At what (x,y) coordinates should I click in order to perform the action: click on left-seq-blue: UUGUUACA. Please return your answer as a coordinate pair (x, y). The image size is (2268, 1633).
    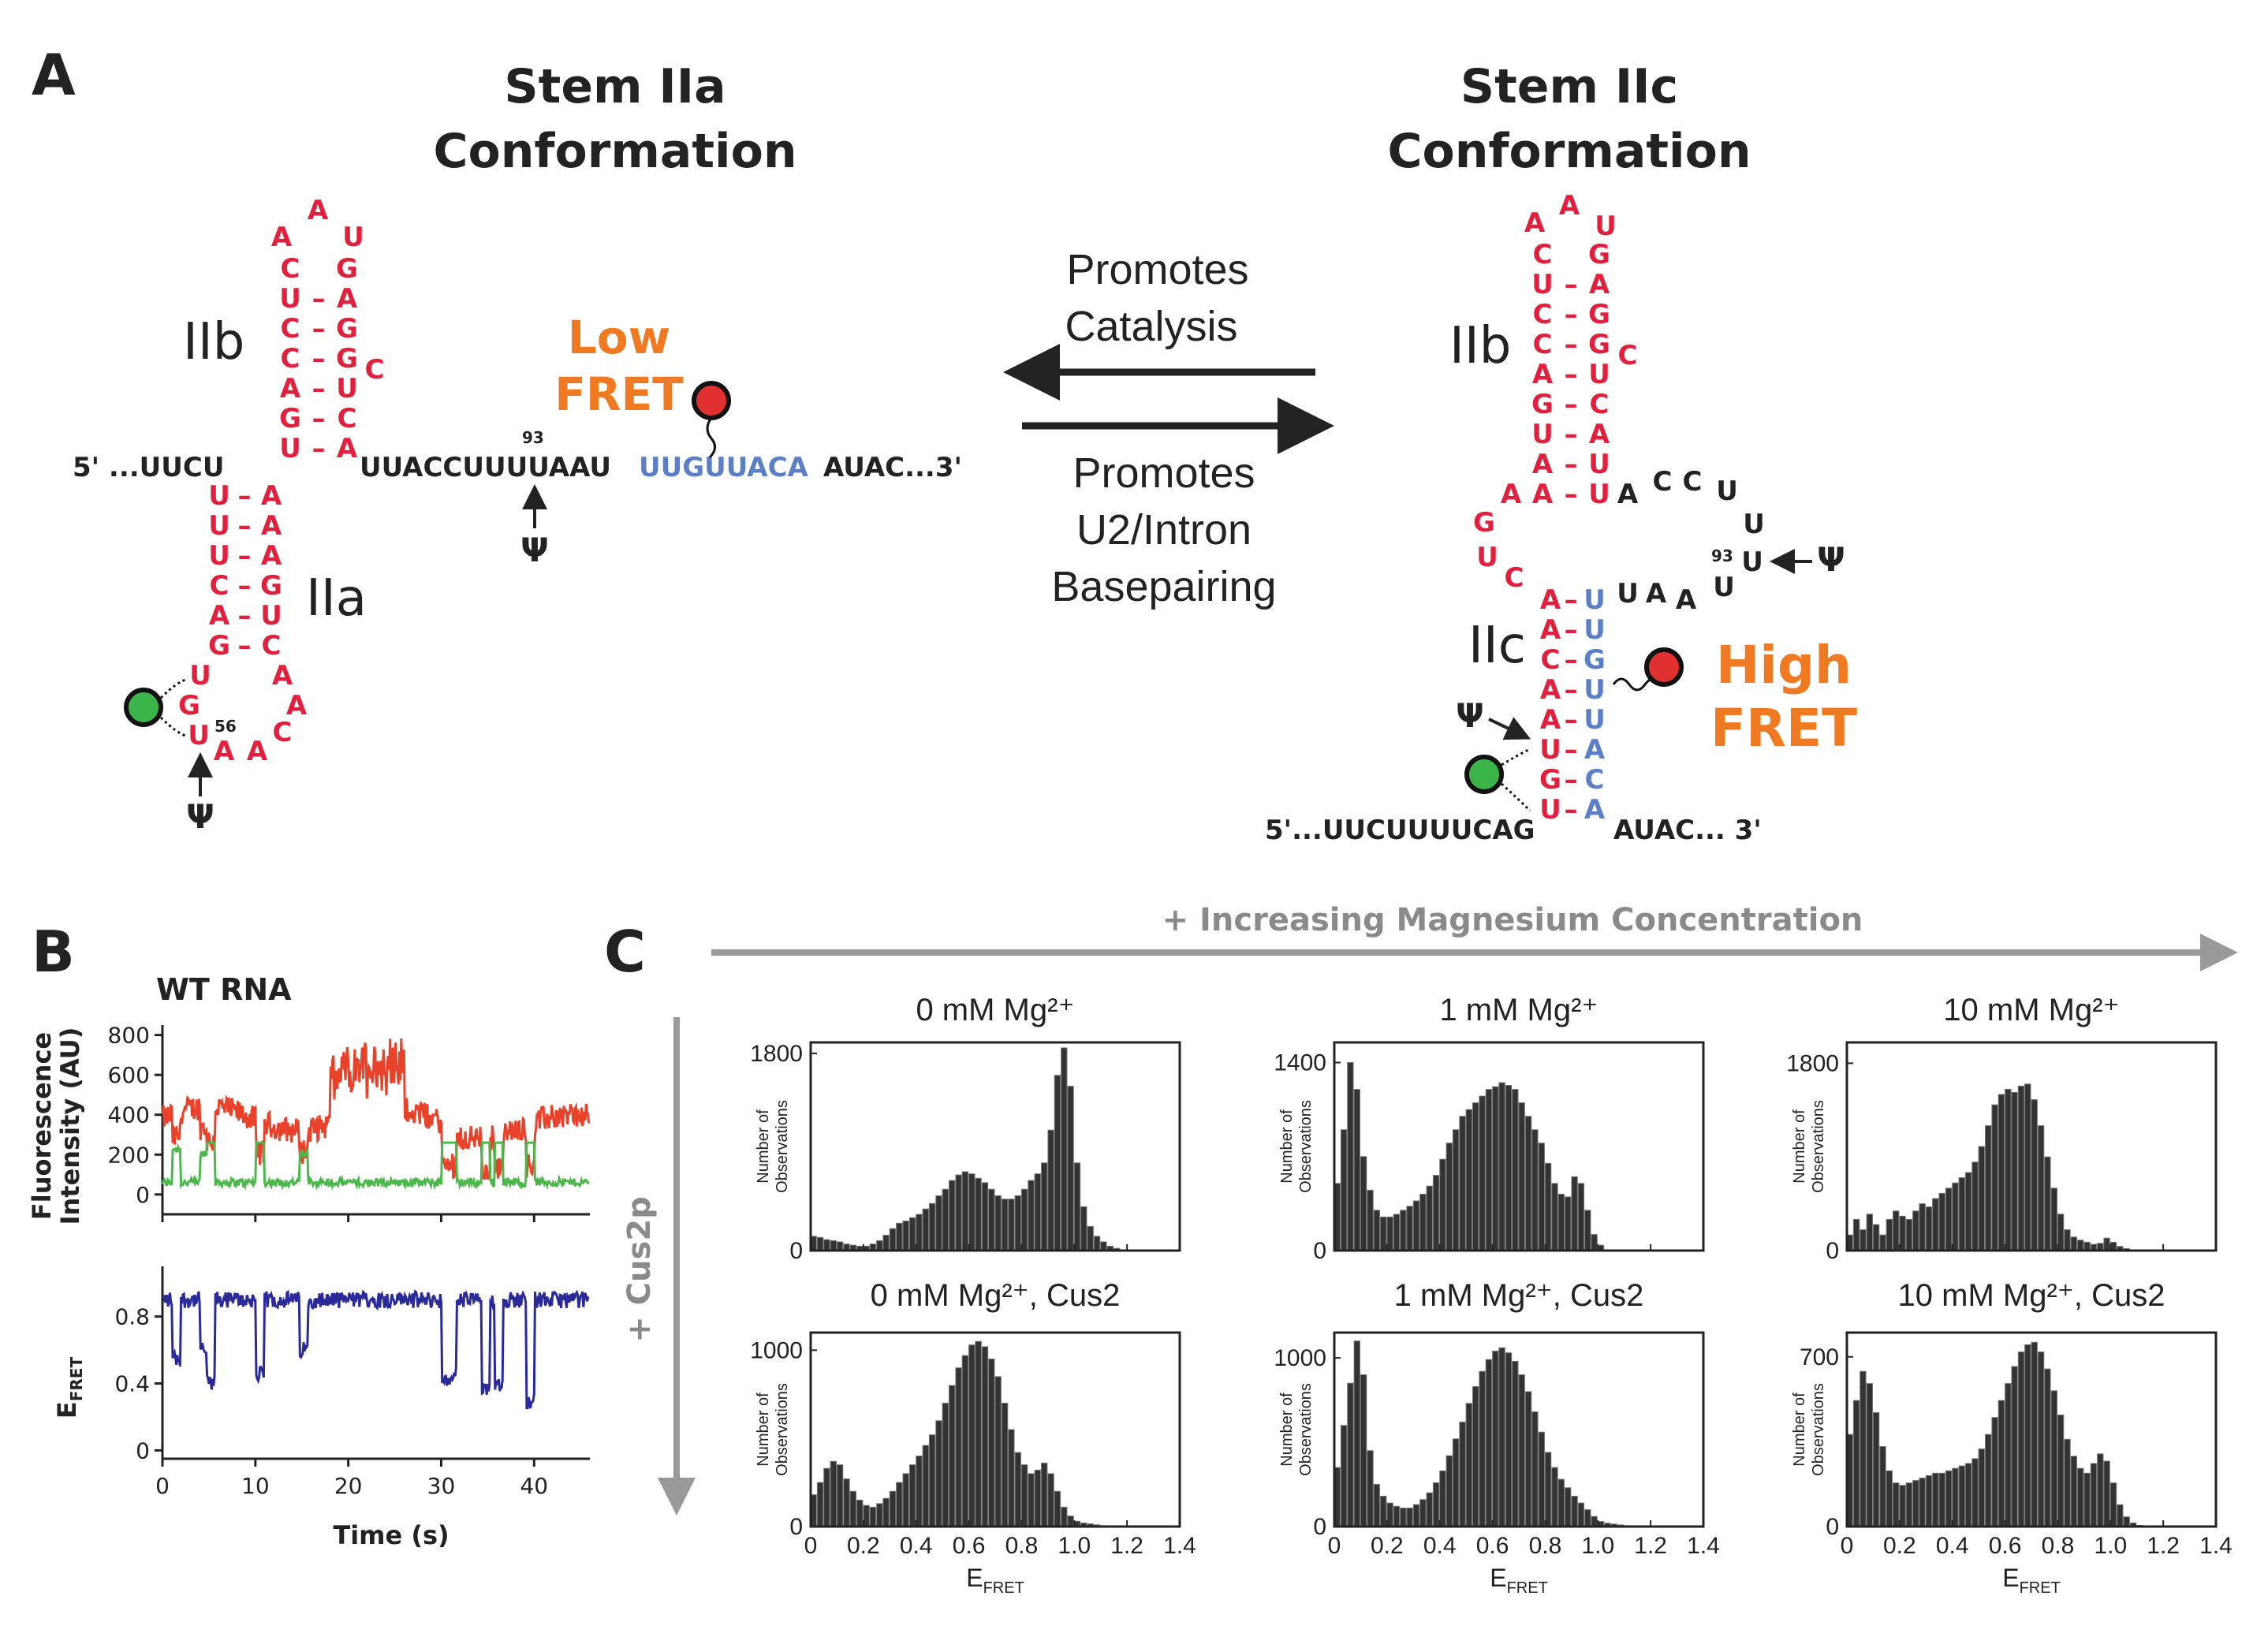
    Looking at the image, I should click on (724, 467).